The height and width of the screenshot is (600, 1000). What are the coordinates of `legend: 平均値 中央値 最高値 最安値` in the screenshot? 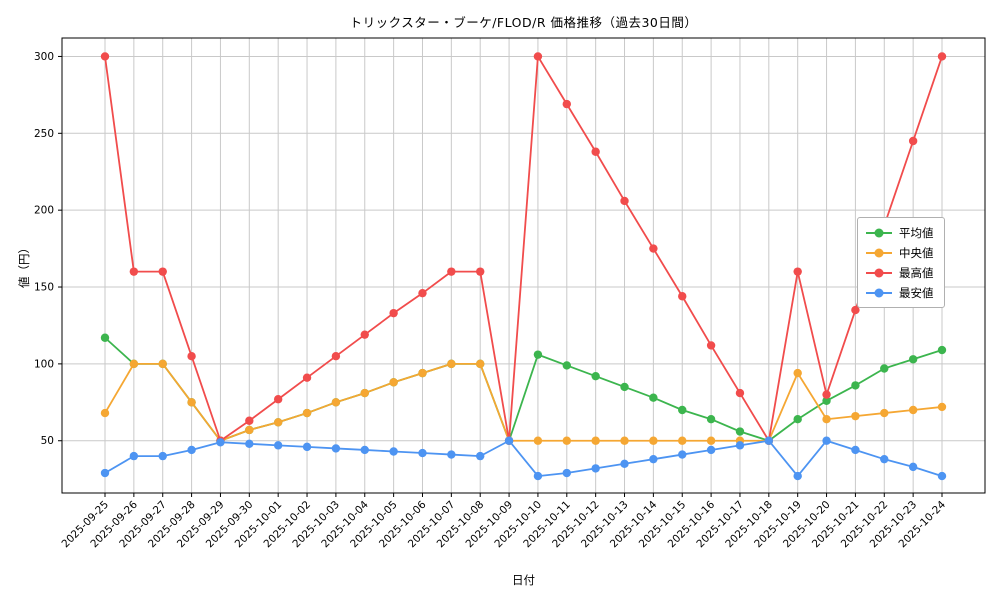 It's located at (901, 262).